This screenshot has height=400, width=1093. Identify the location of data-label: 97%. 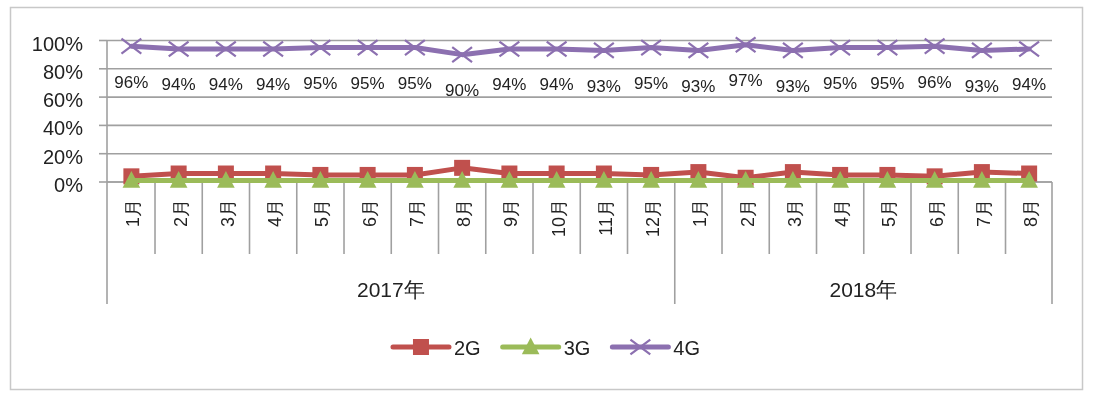
(745, 81).